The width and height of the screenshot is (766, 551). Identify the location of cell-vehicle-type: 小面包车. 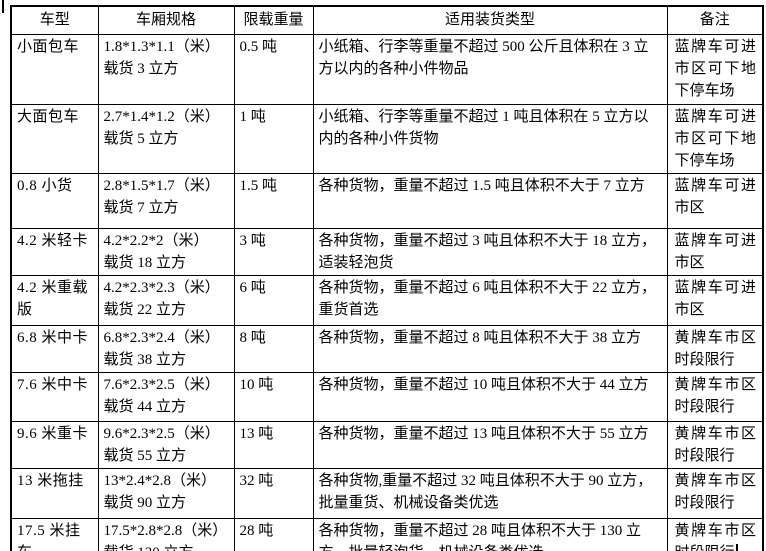
(54, 69).